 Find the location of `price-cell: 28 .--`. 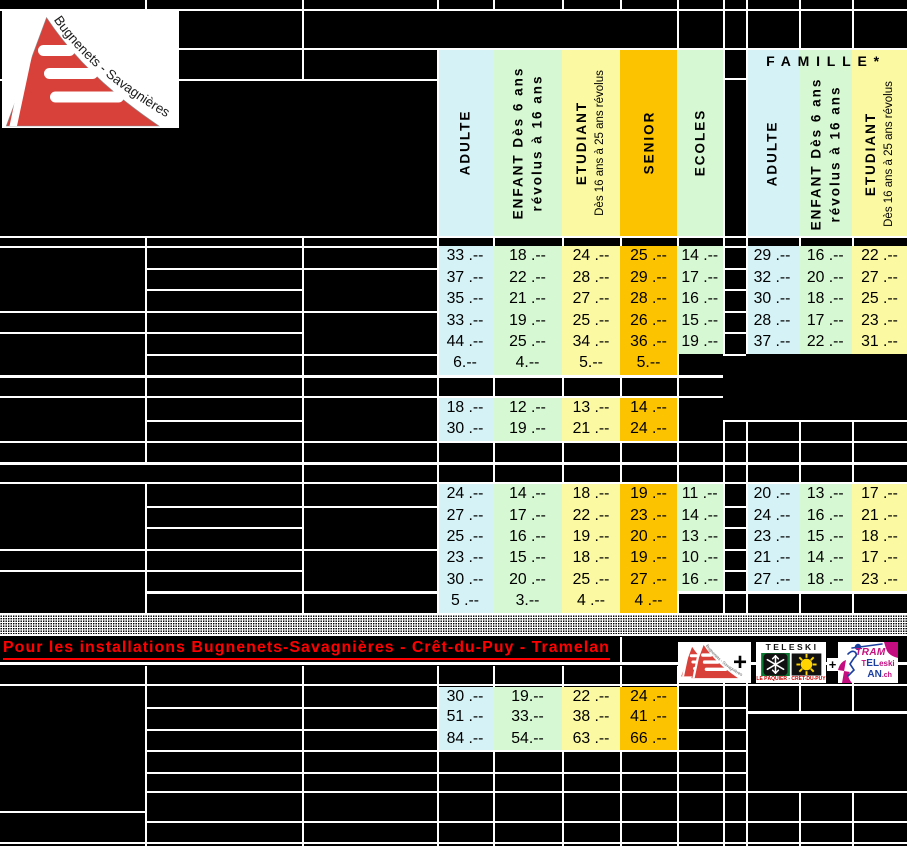

price-cell: 28 .-- is located at coordinates (772, 320).